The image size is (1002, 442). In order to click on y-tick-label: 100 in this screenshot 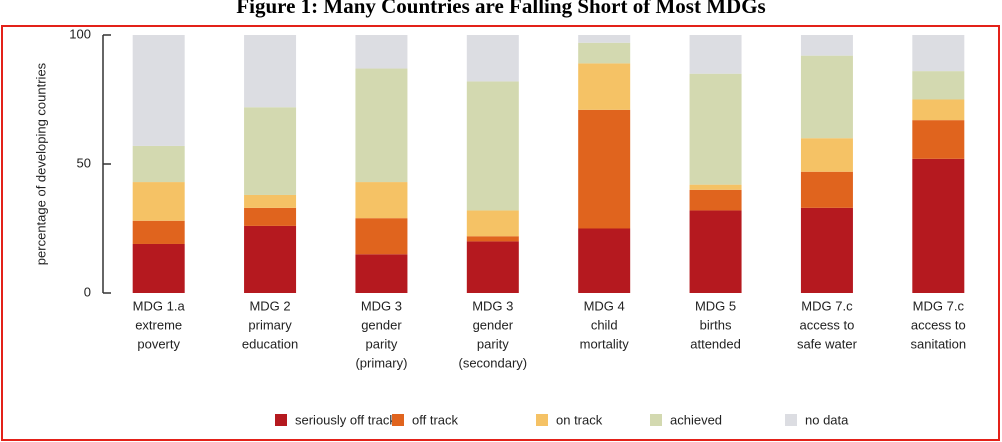, I will do `click(80, 33)`.